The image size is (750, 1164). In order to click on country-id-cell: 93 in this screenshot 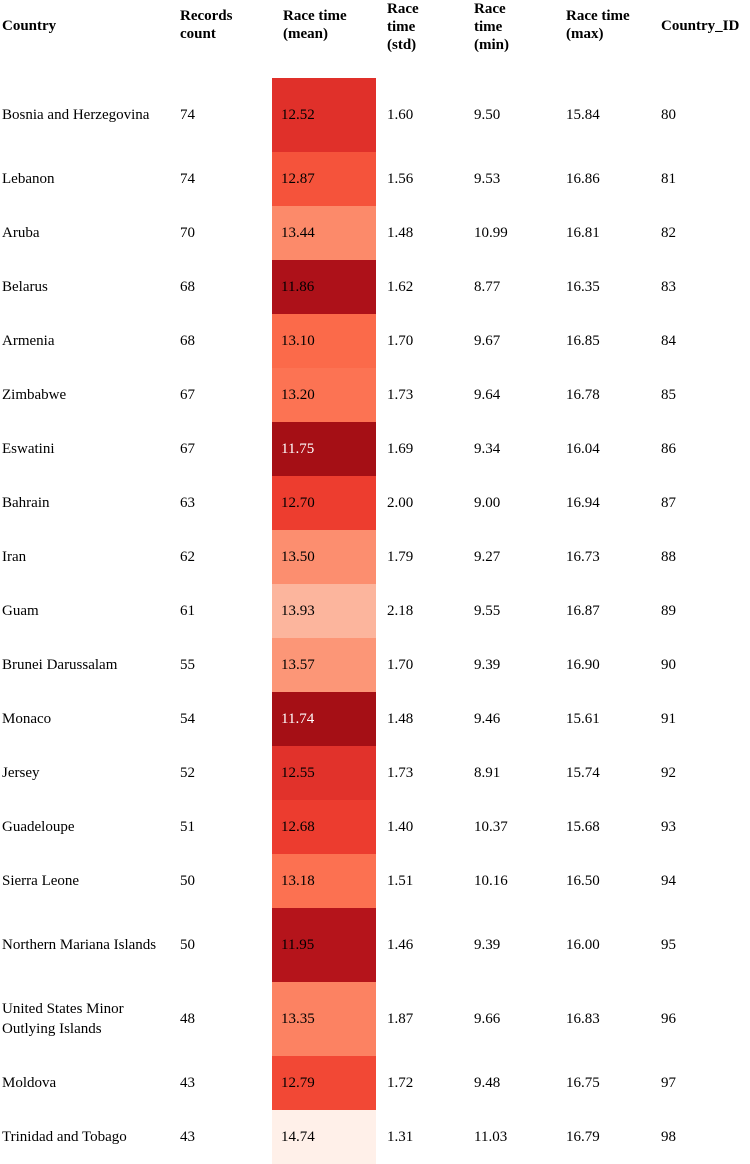, I will do `click(668, 827)`.